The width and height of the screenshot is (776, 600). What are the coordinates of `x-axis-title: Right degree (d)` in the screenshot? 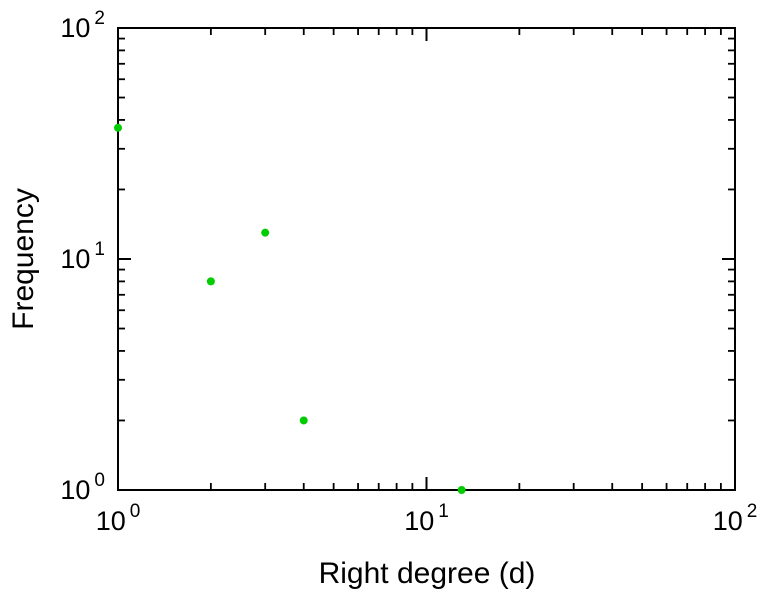 It's located at (427, 573).